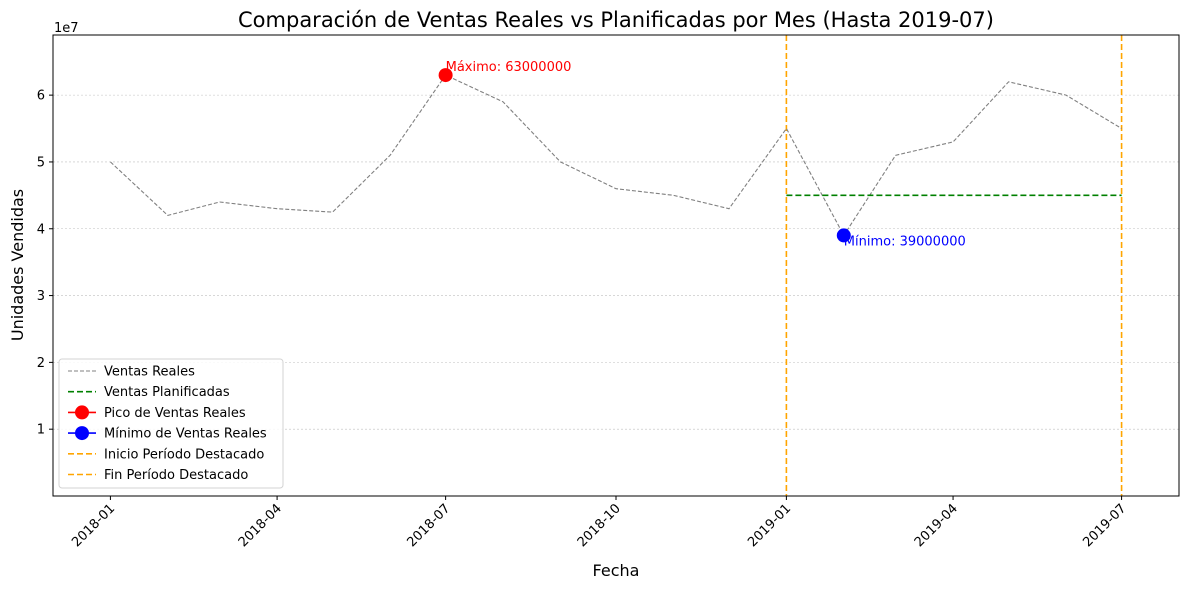 Image resolution: width=1190 pixels, height=590 pixels. I want to click on legend-box, so click(171, 423).